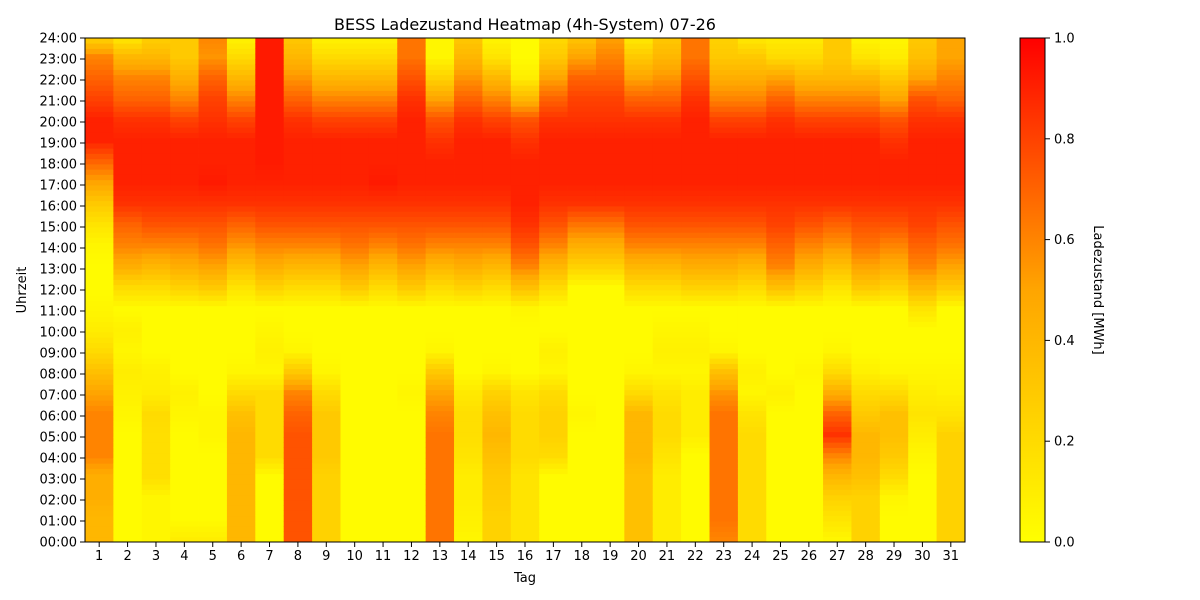  What do you see at coordinates (156, 556) in the screenshot?
I see `x-tick-label: 3` at bounding box center [156, 556].